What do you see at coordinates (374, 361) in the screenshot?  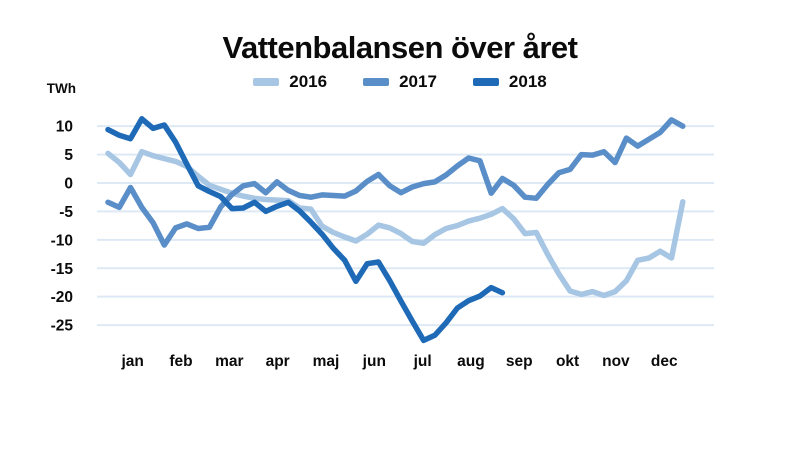 I see `month-label-jun: jun` at bounding box center [374, 361].